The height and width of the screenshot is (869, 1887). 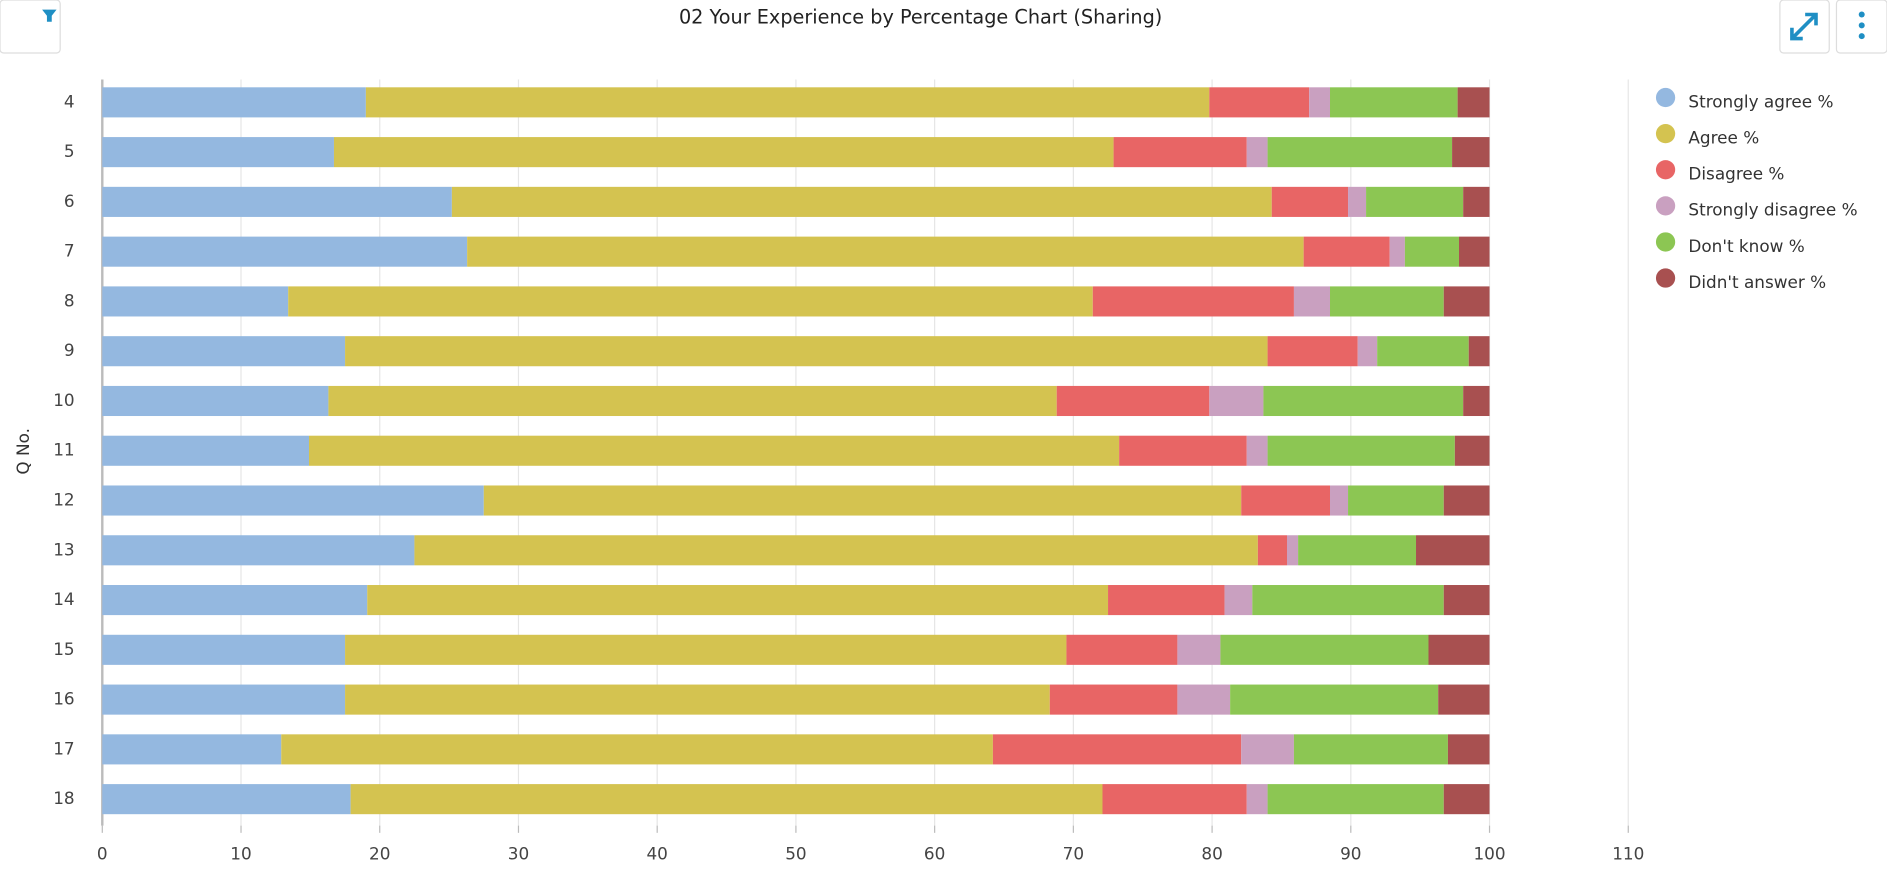 I want to click on x-tick-label: 30, so click(x=518, y=854).